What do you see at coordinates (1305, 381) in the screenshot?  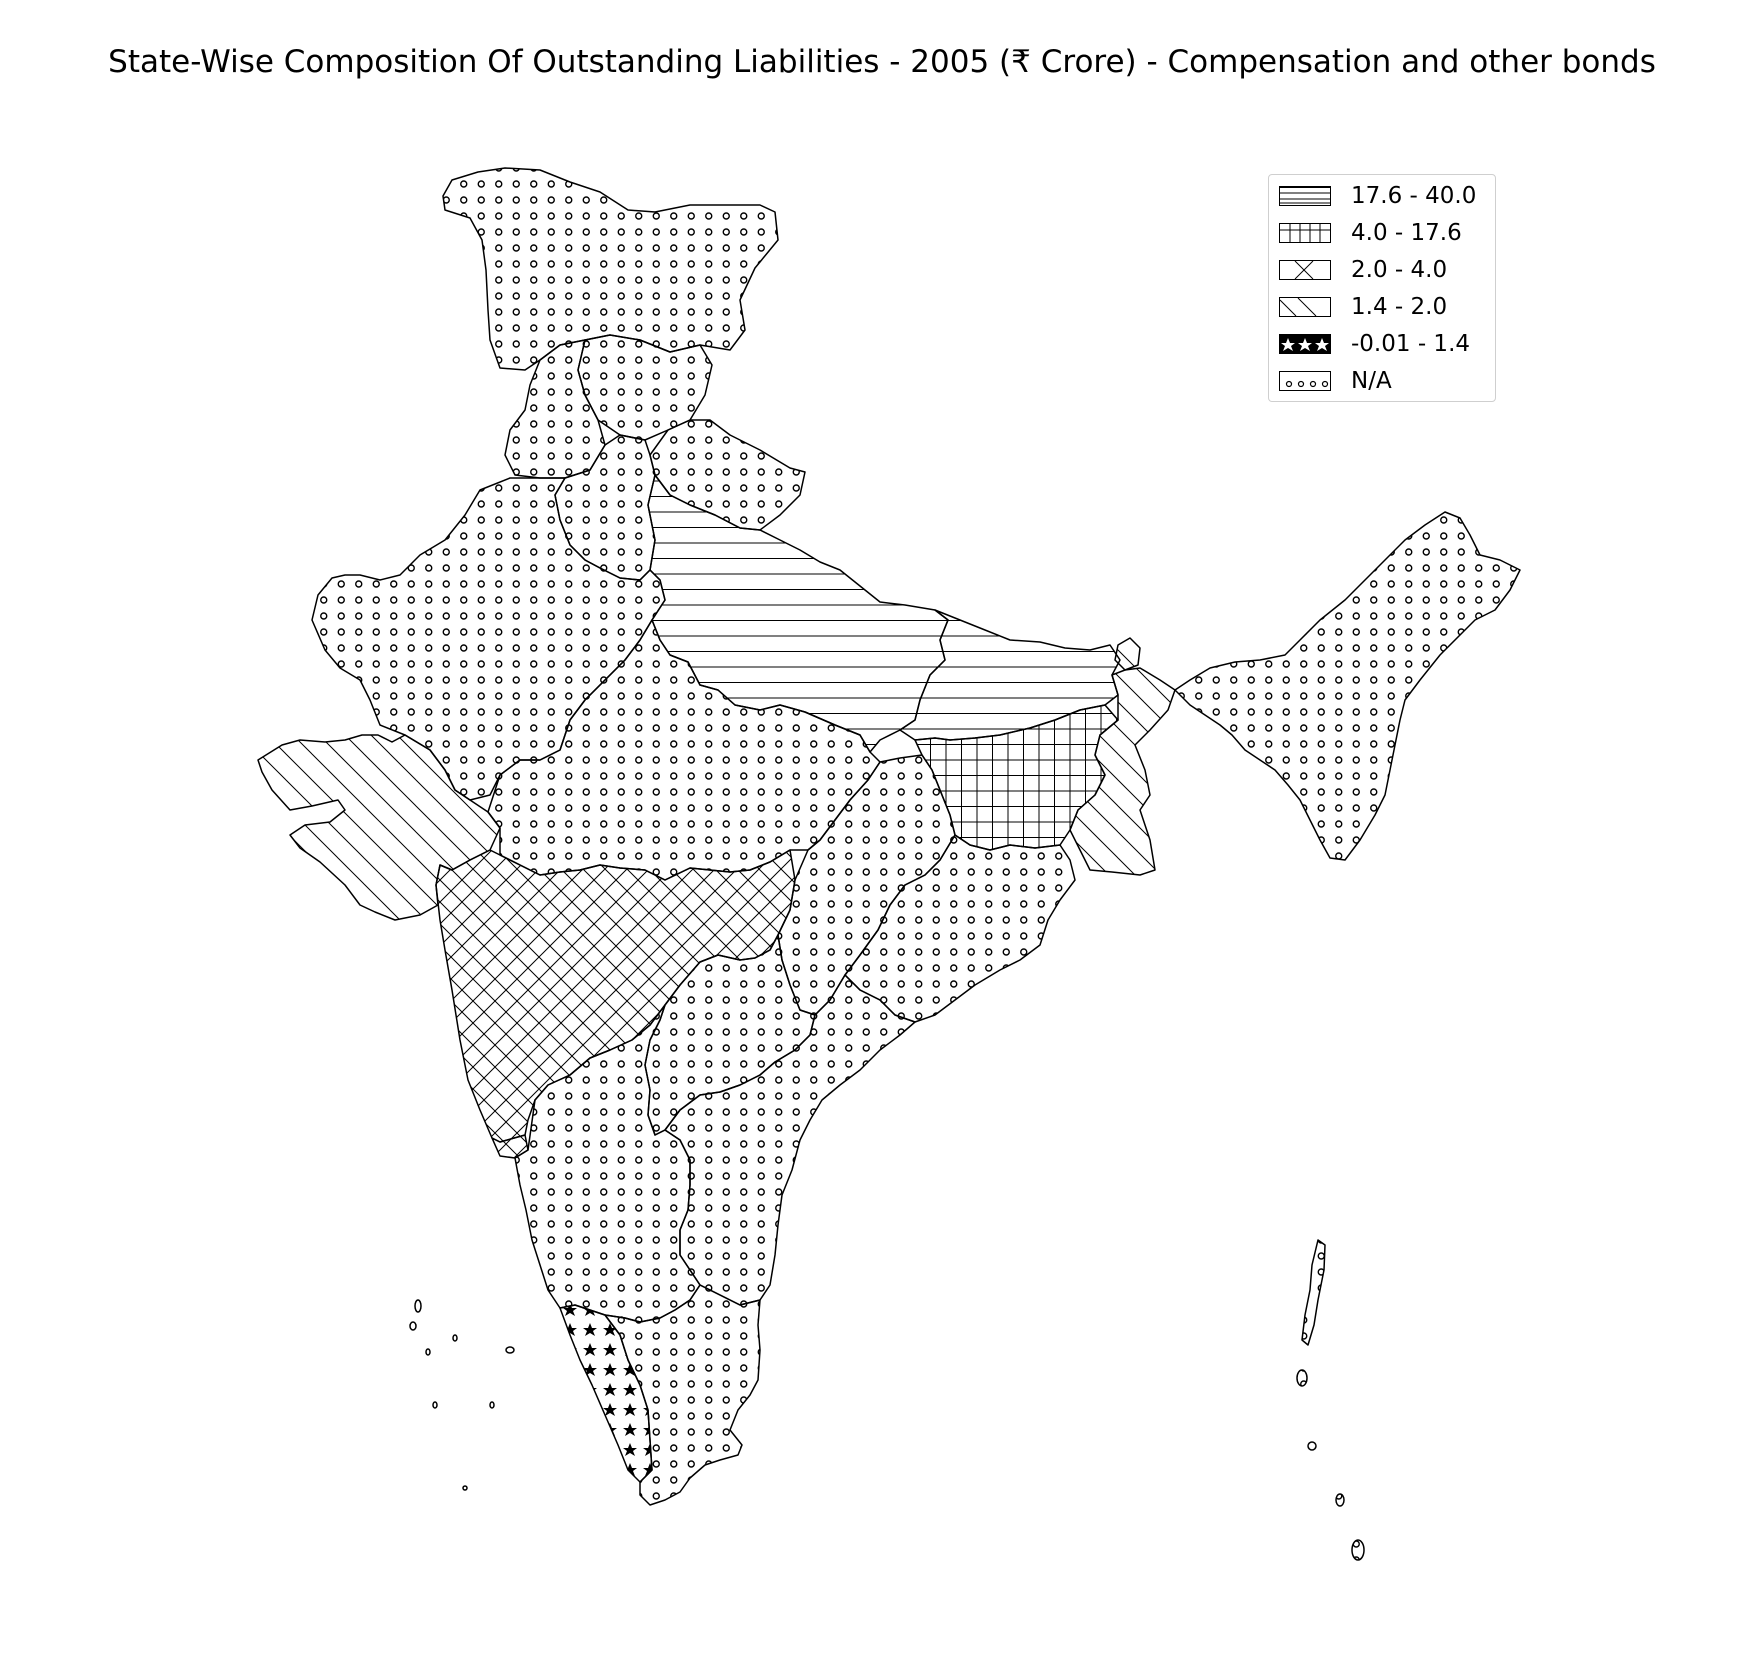 I see `legend-swatch-small-circles` at bounding box center [1305, 381].